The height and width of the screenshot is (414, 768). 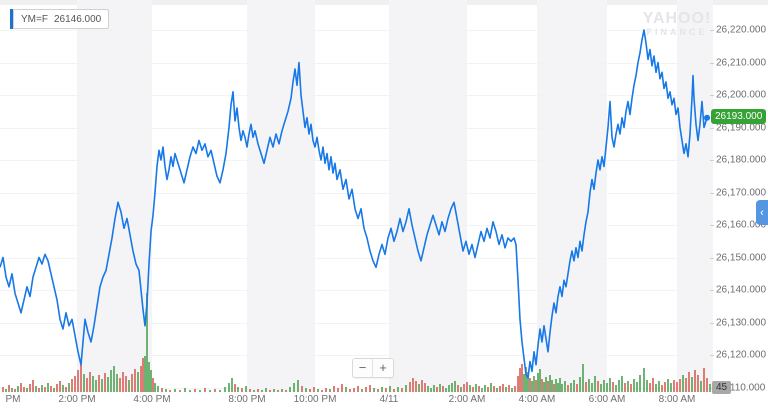 I want to click on legend-series-color-bar, so click(x=11, y=19).